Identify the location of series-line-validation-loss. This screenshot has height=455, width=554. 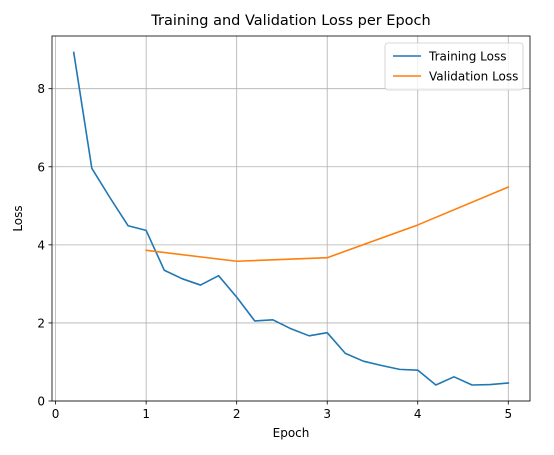
(327, 224).